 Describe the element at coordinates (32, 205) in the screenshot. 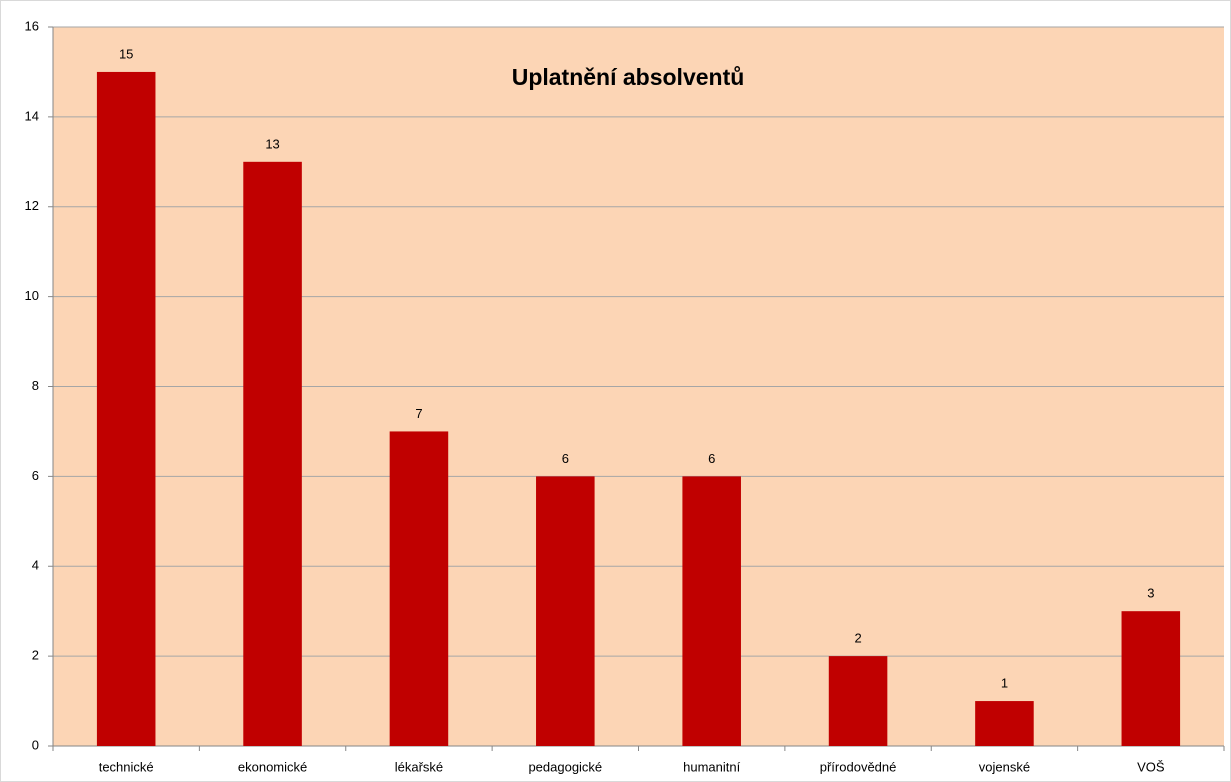

I see `y-tick-label: 12` at that location.